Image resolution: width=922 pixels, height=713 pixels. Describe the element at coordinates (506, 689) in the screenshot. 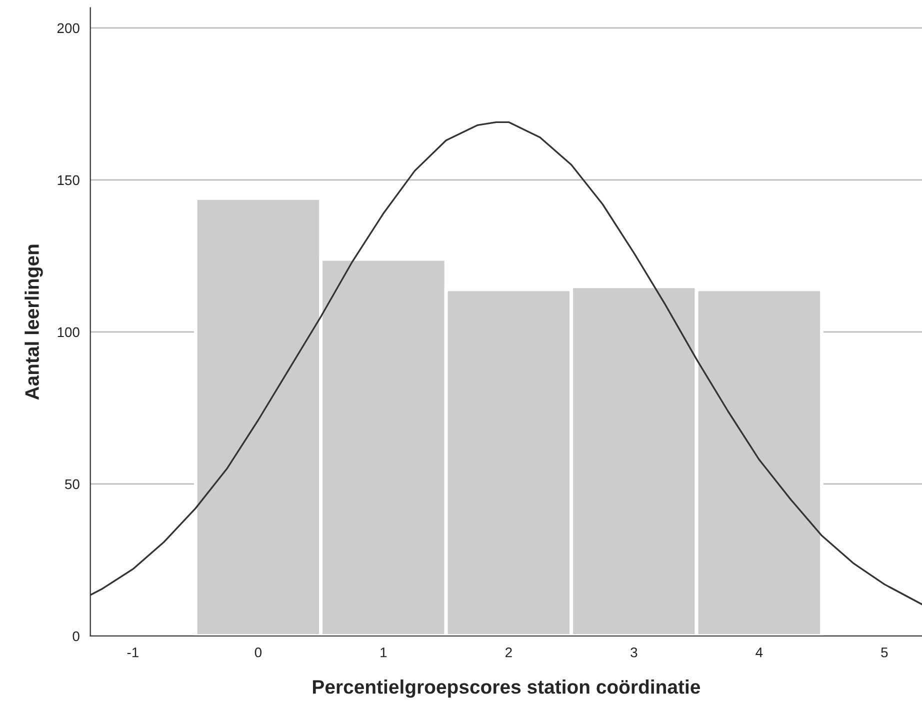

I see `x-axis-title: Percentielgroepscores station coördinatie` at that location.